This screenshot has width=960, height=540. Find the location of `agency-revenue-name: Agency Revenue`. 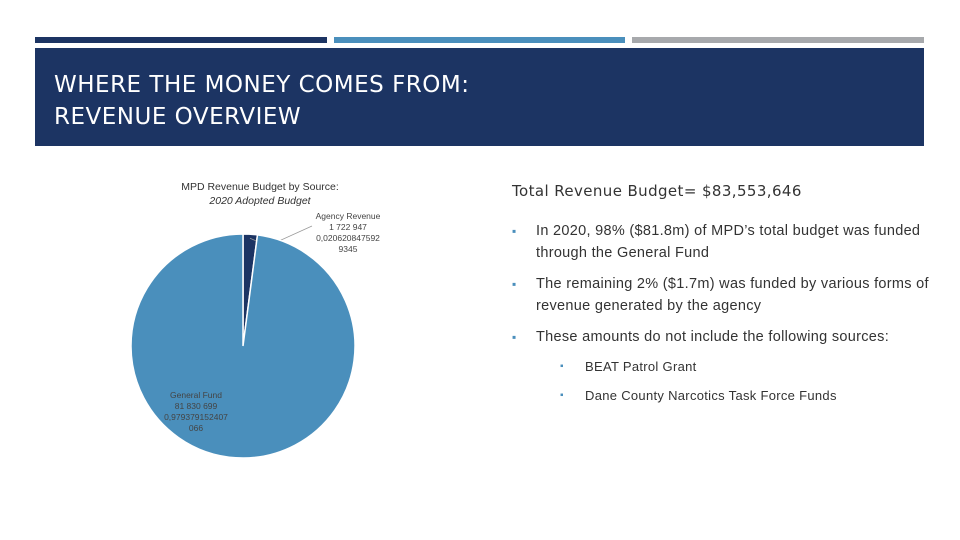

agency-revenue-name: Agency Revenue is located at coordinates (348, 216).